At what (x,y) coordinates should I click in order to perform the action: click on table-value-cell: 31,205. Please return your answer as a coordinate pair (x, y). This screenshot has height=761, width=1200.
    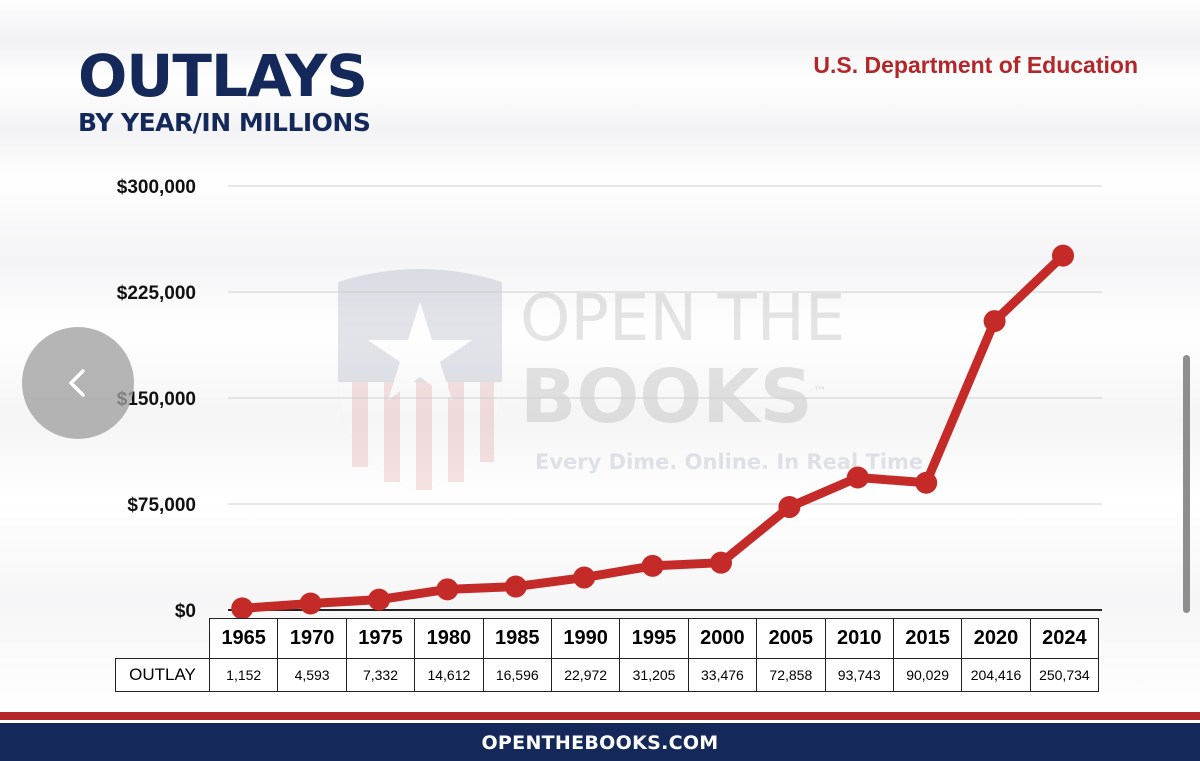
    Looking at the image, I should click on (654, 675).